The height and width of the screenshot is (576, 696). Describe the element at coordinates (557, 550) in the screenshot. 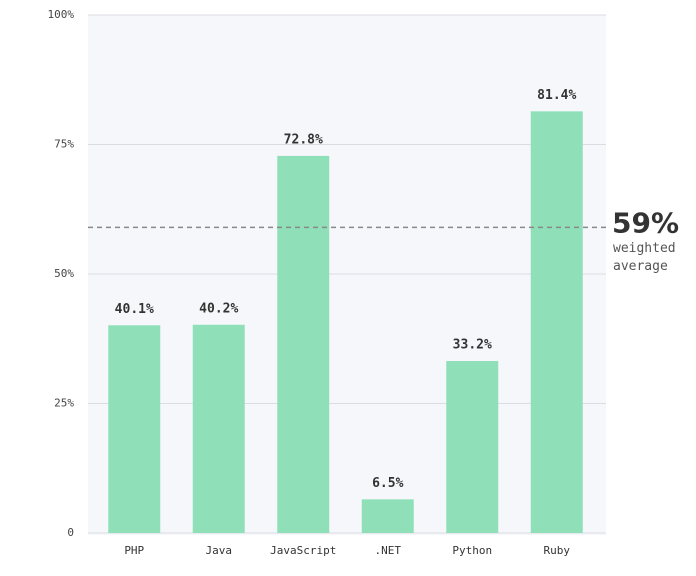

I see `x-tick-label: Ruby` at that location.